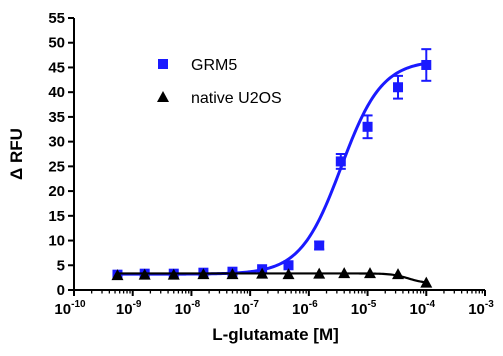 The image size is (503, 356). What do you see at coordinates (214, 65) in the screenshot?
I see `legend-label: GRM5` at bounding box center [214, 65].